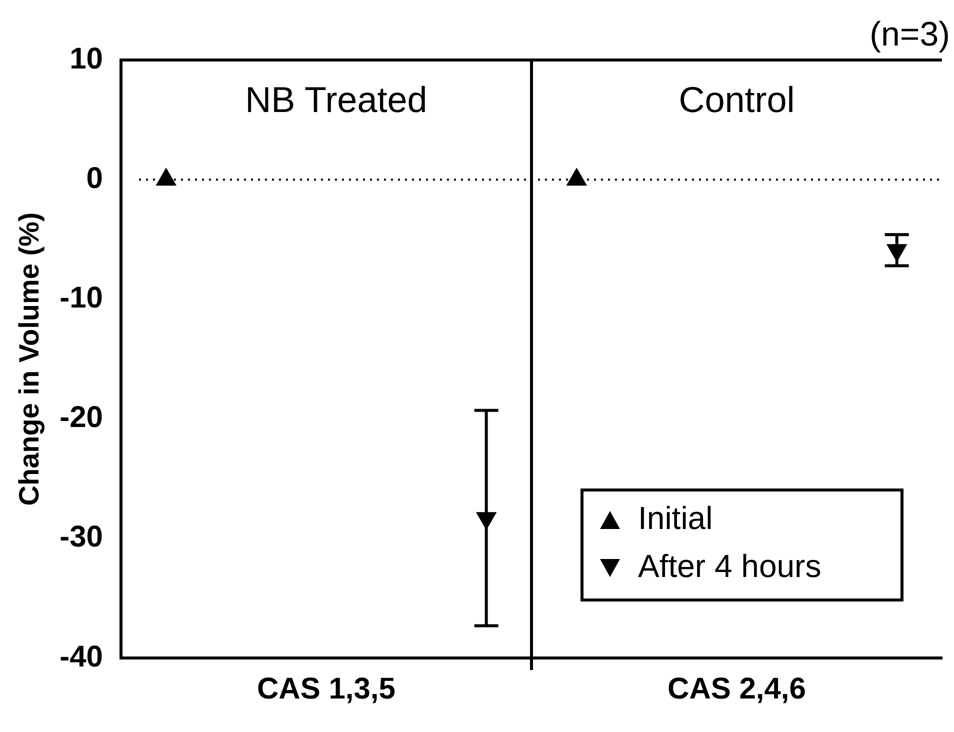  What do you see at coordinates (326, 689) in the screenshot?
I see `x-tick-label: CAS 1,3,5` at bounding box center [326, 689].